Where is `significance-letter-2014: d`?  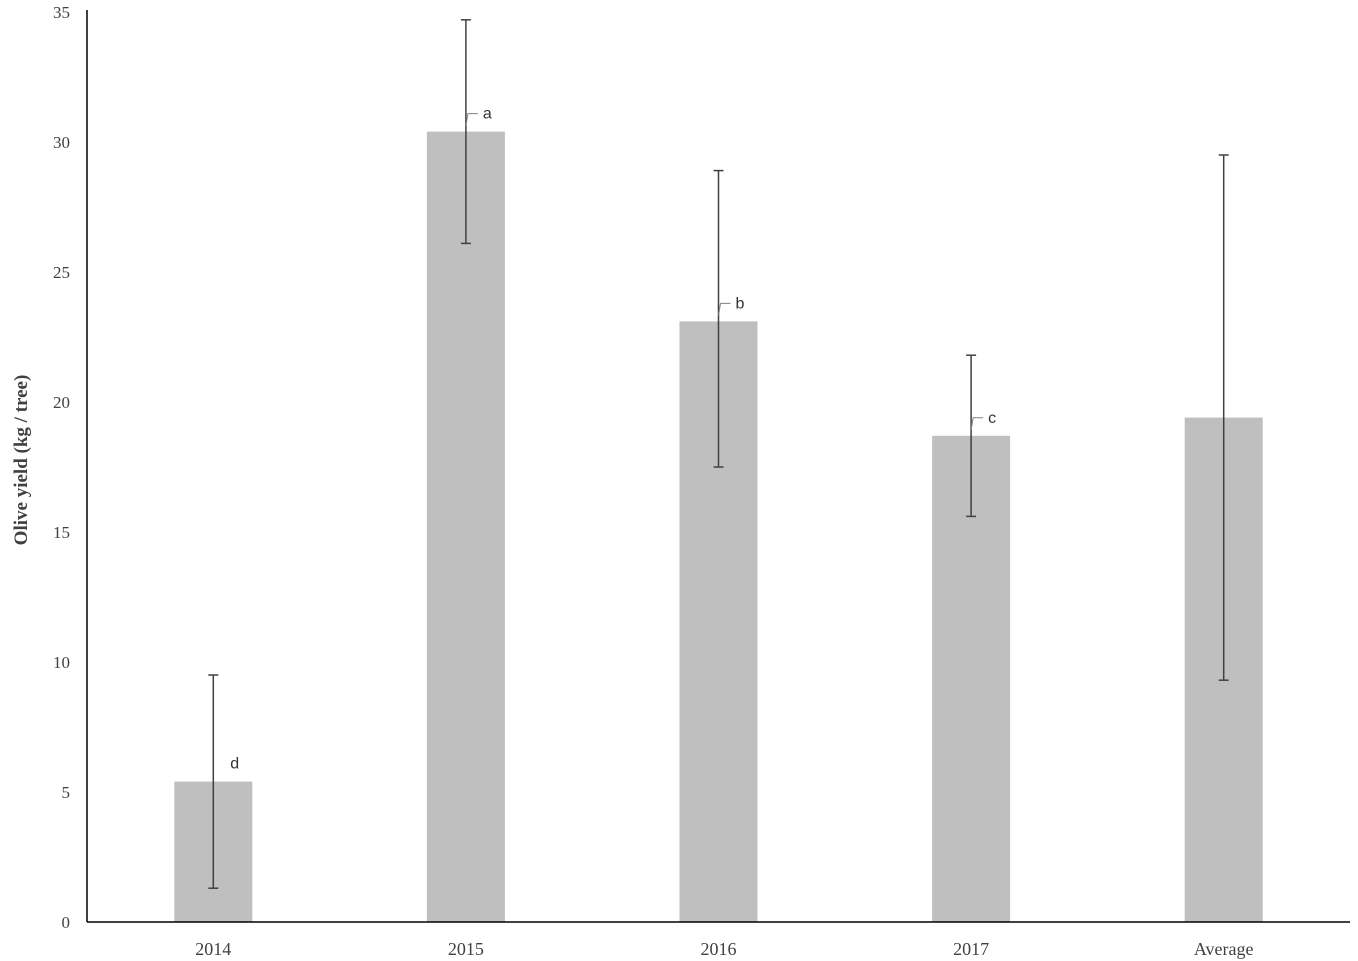
significance-letter-2014: d is located at coordinates (234, 764).